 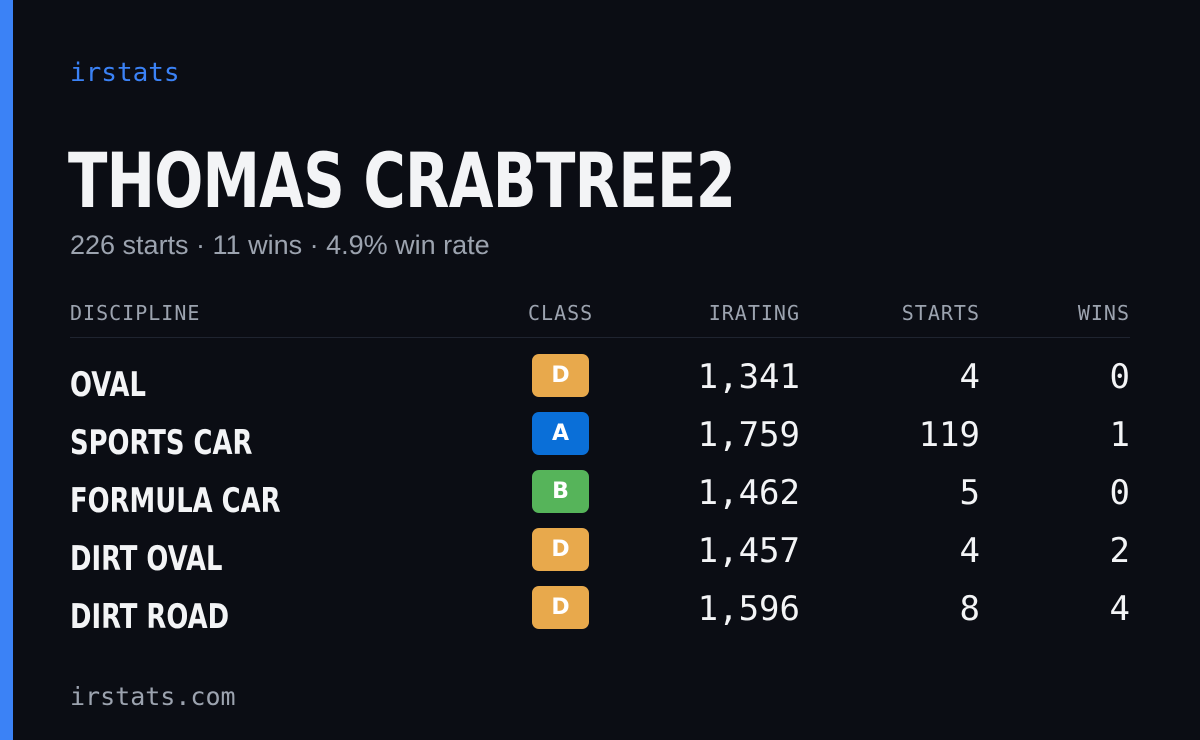 What do you see at coordinates (146, 559) in the screenshot?
I see `discipline-label: DIRT OVAL` at bounding box center [146, 559].